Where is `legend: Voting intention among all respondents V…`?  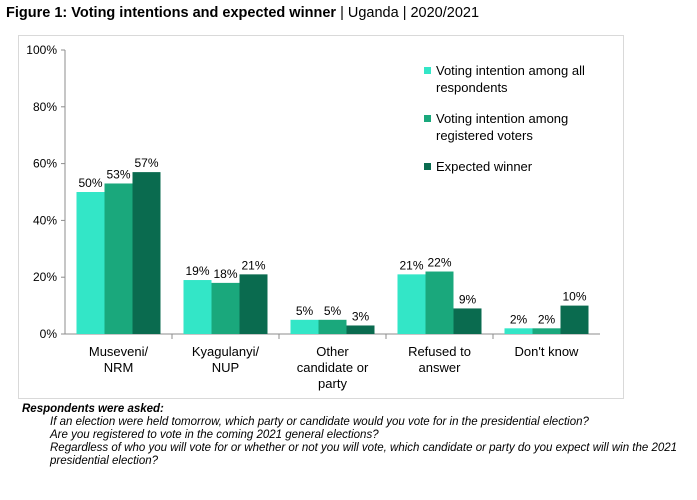 legend: Voting intention among all respondents V… is located at coordinates (524, 125).